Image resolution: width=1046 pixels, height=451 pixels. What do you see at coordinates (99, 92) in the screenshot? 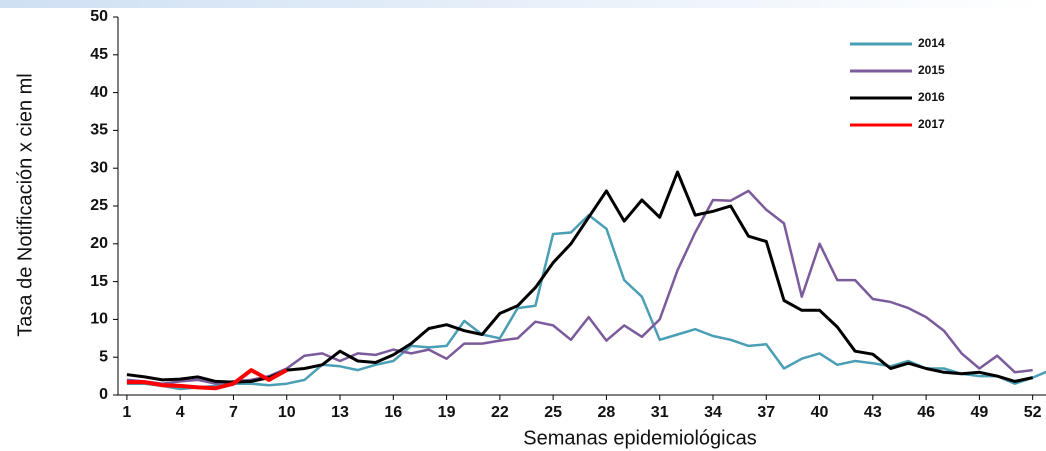
I see `y-tick-label: 40` at bounding box center [99, 92].